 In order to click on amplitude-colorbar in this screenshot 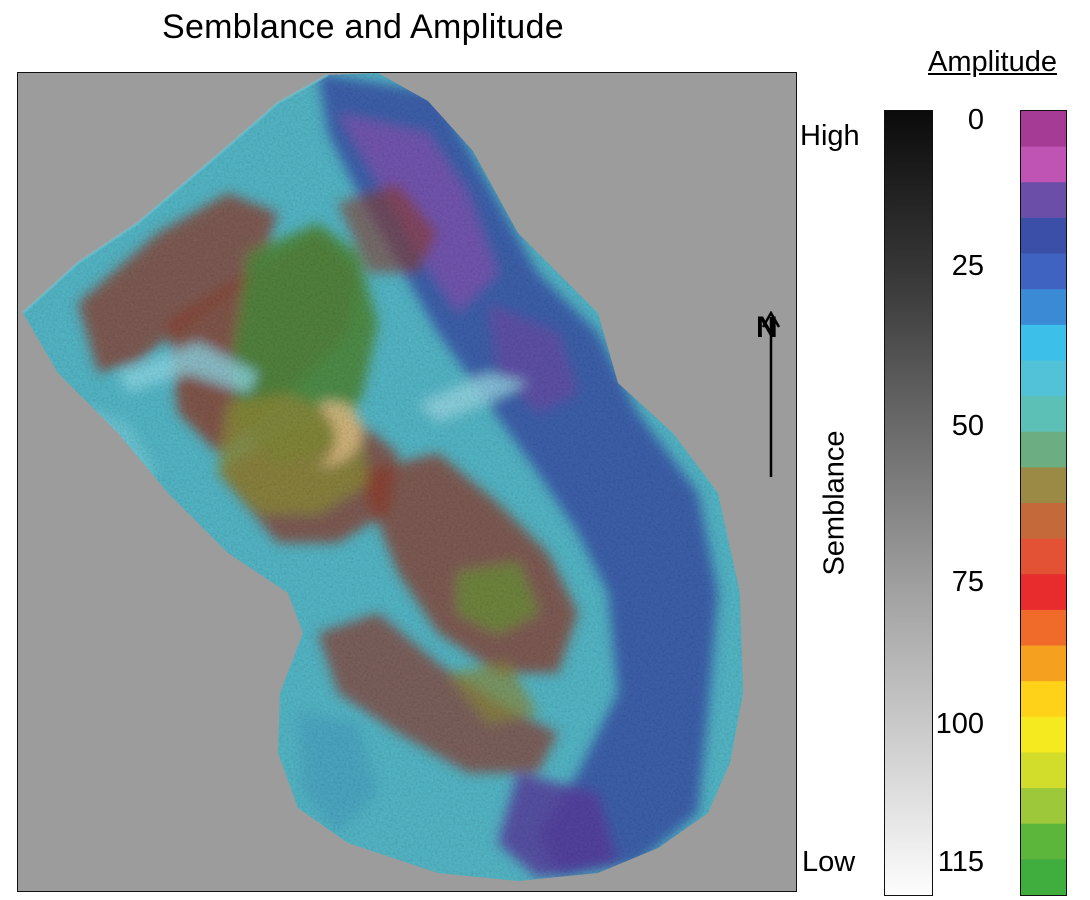, I will do `click(1043, 503)`.